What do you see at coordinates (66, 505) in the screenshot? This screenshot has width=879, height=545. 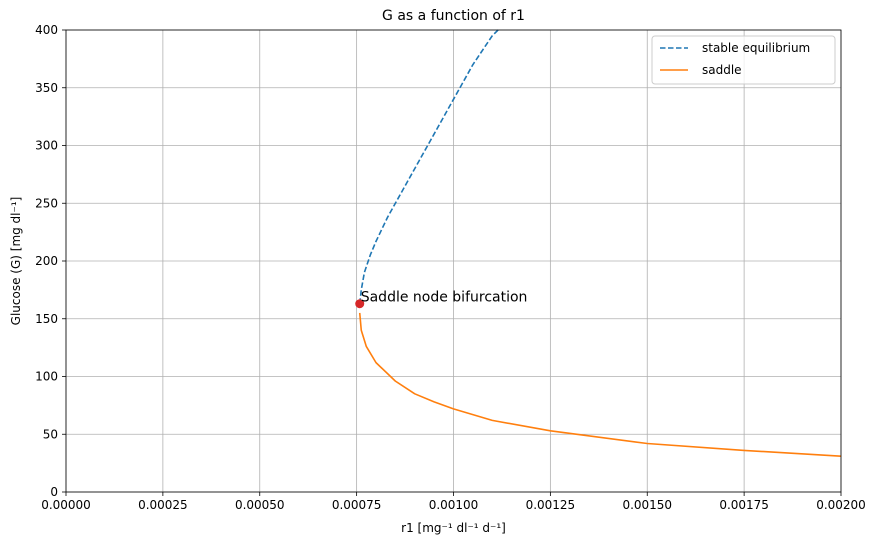 I see `x-tick-label: 0.00000` at bounding box center [66, 505].